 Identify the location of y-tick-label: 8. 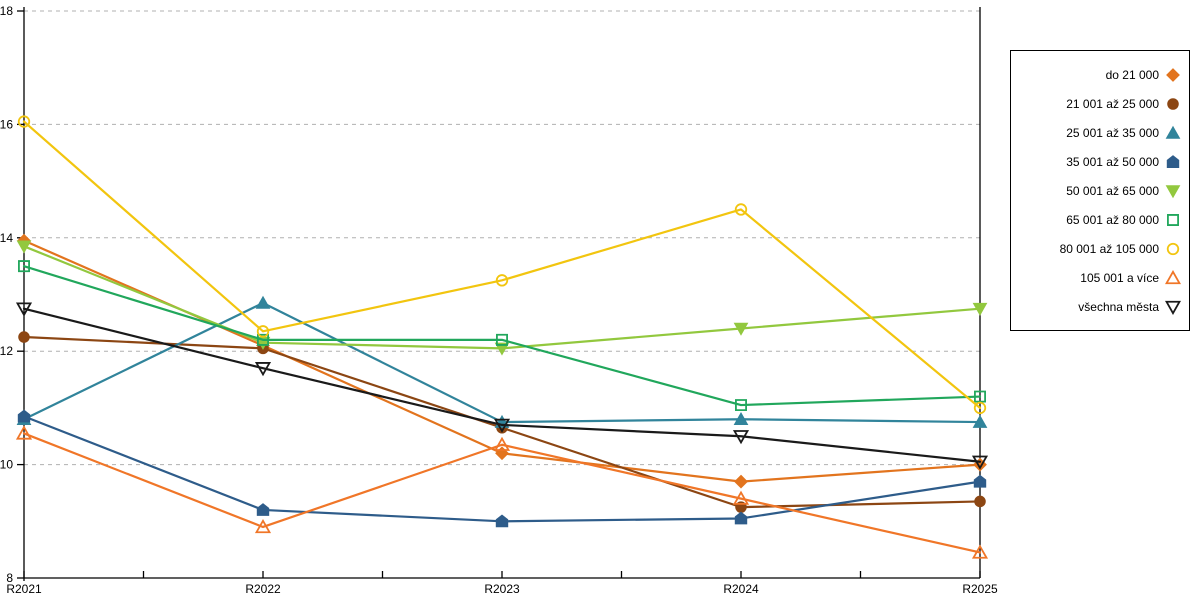
(9, 578).